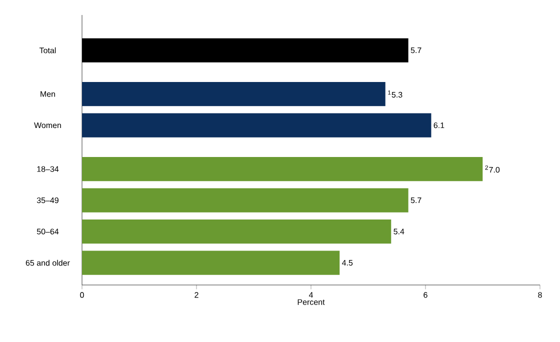 This screenshot has height=342, width=560. I want to click on data-label: 4.5, so click(347, 263).